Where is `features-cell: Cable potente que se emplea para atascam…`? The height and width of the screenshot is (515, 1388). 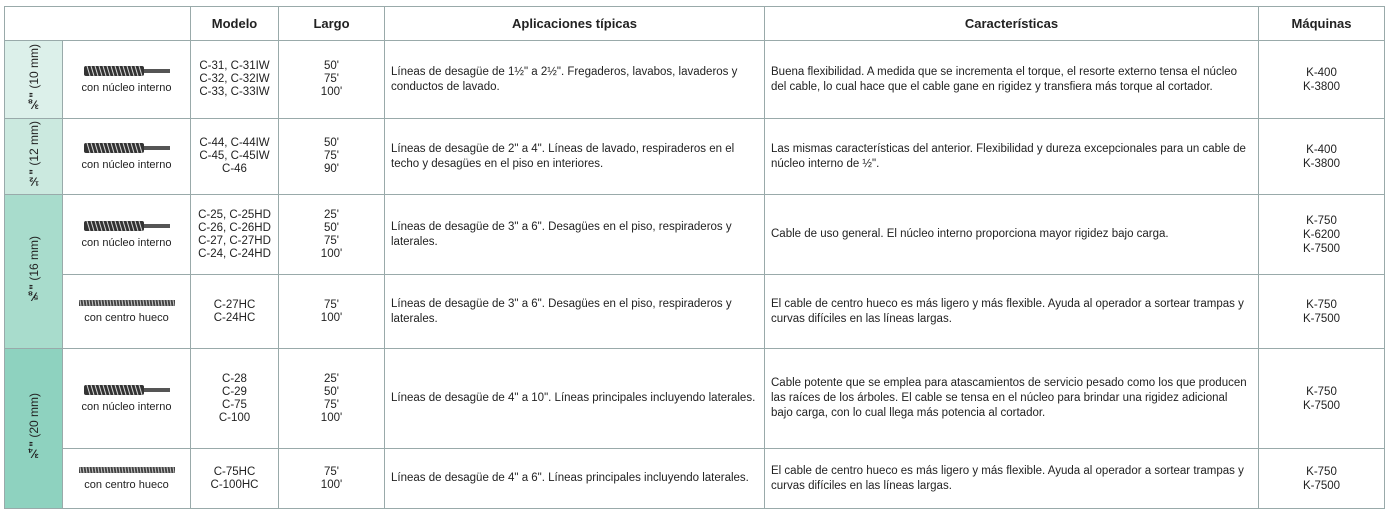 features-cell: Cable potente que se emplea para atascam… is located at coordinates (1011, 398).